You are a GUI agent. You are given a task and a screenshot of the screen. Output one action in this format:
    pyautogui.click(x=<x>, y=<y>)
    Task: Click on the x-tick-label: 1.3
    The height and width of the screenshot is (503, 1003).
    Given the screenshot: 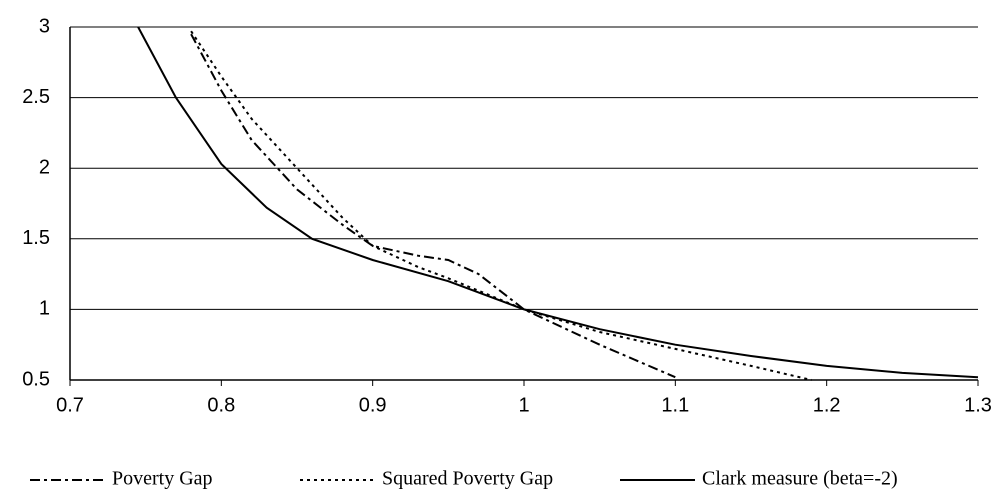 What is the action you would take?
    pyautogui.click(x=978, y=405)
    